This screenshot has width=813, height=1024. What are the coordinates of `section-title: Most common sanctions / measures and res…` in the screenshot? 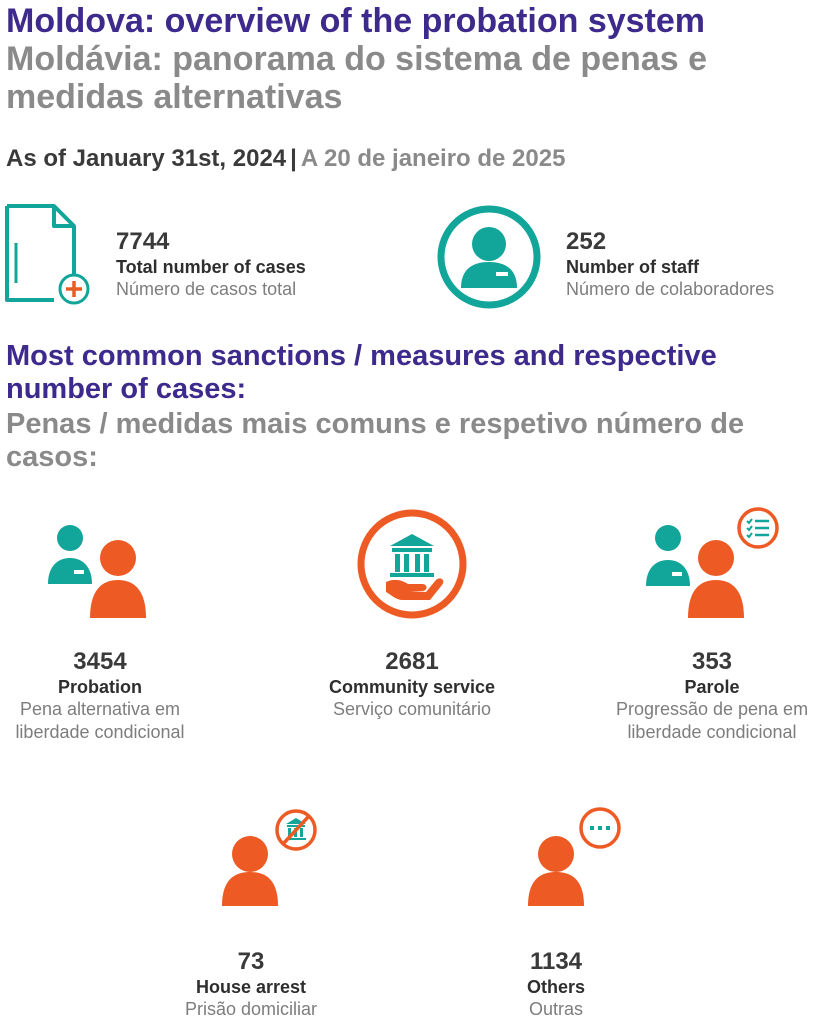 It's located at (361, 372).